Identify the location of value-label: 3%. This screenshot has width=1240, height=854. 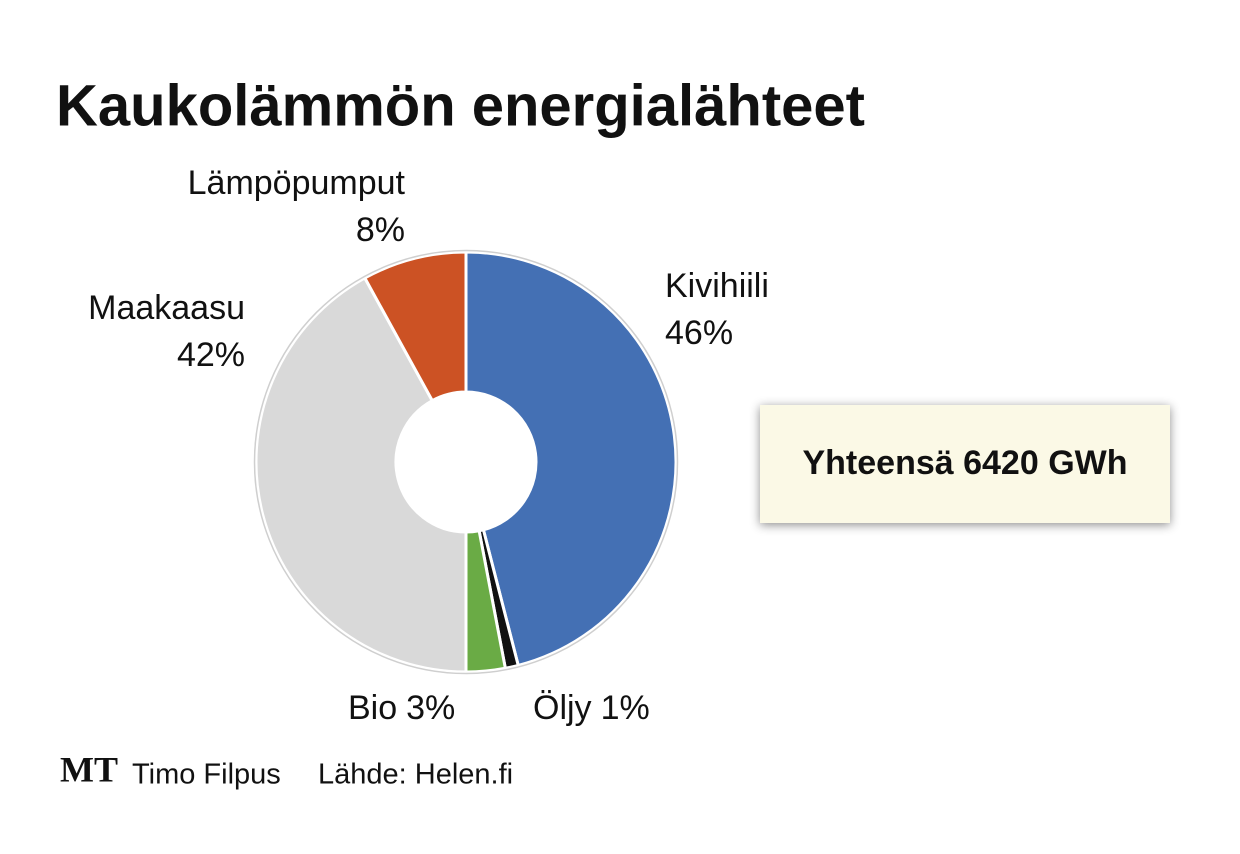
(430, 708).